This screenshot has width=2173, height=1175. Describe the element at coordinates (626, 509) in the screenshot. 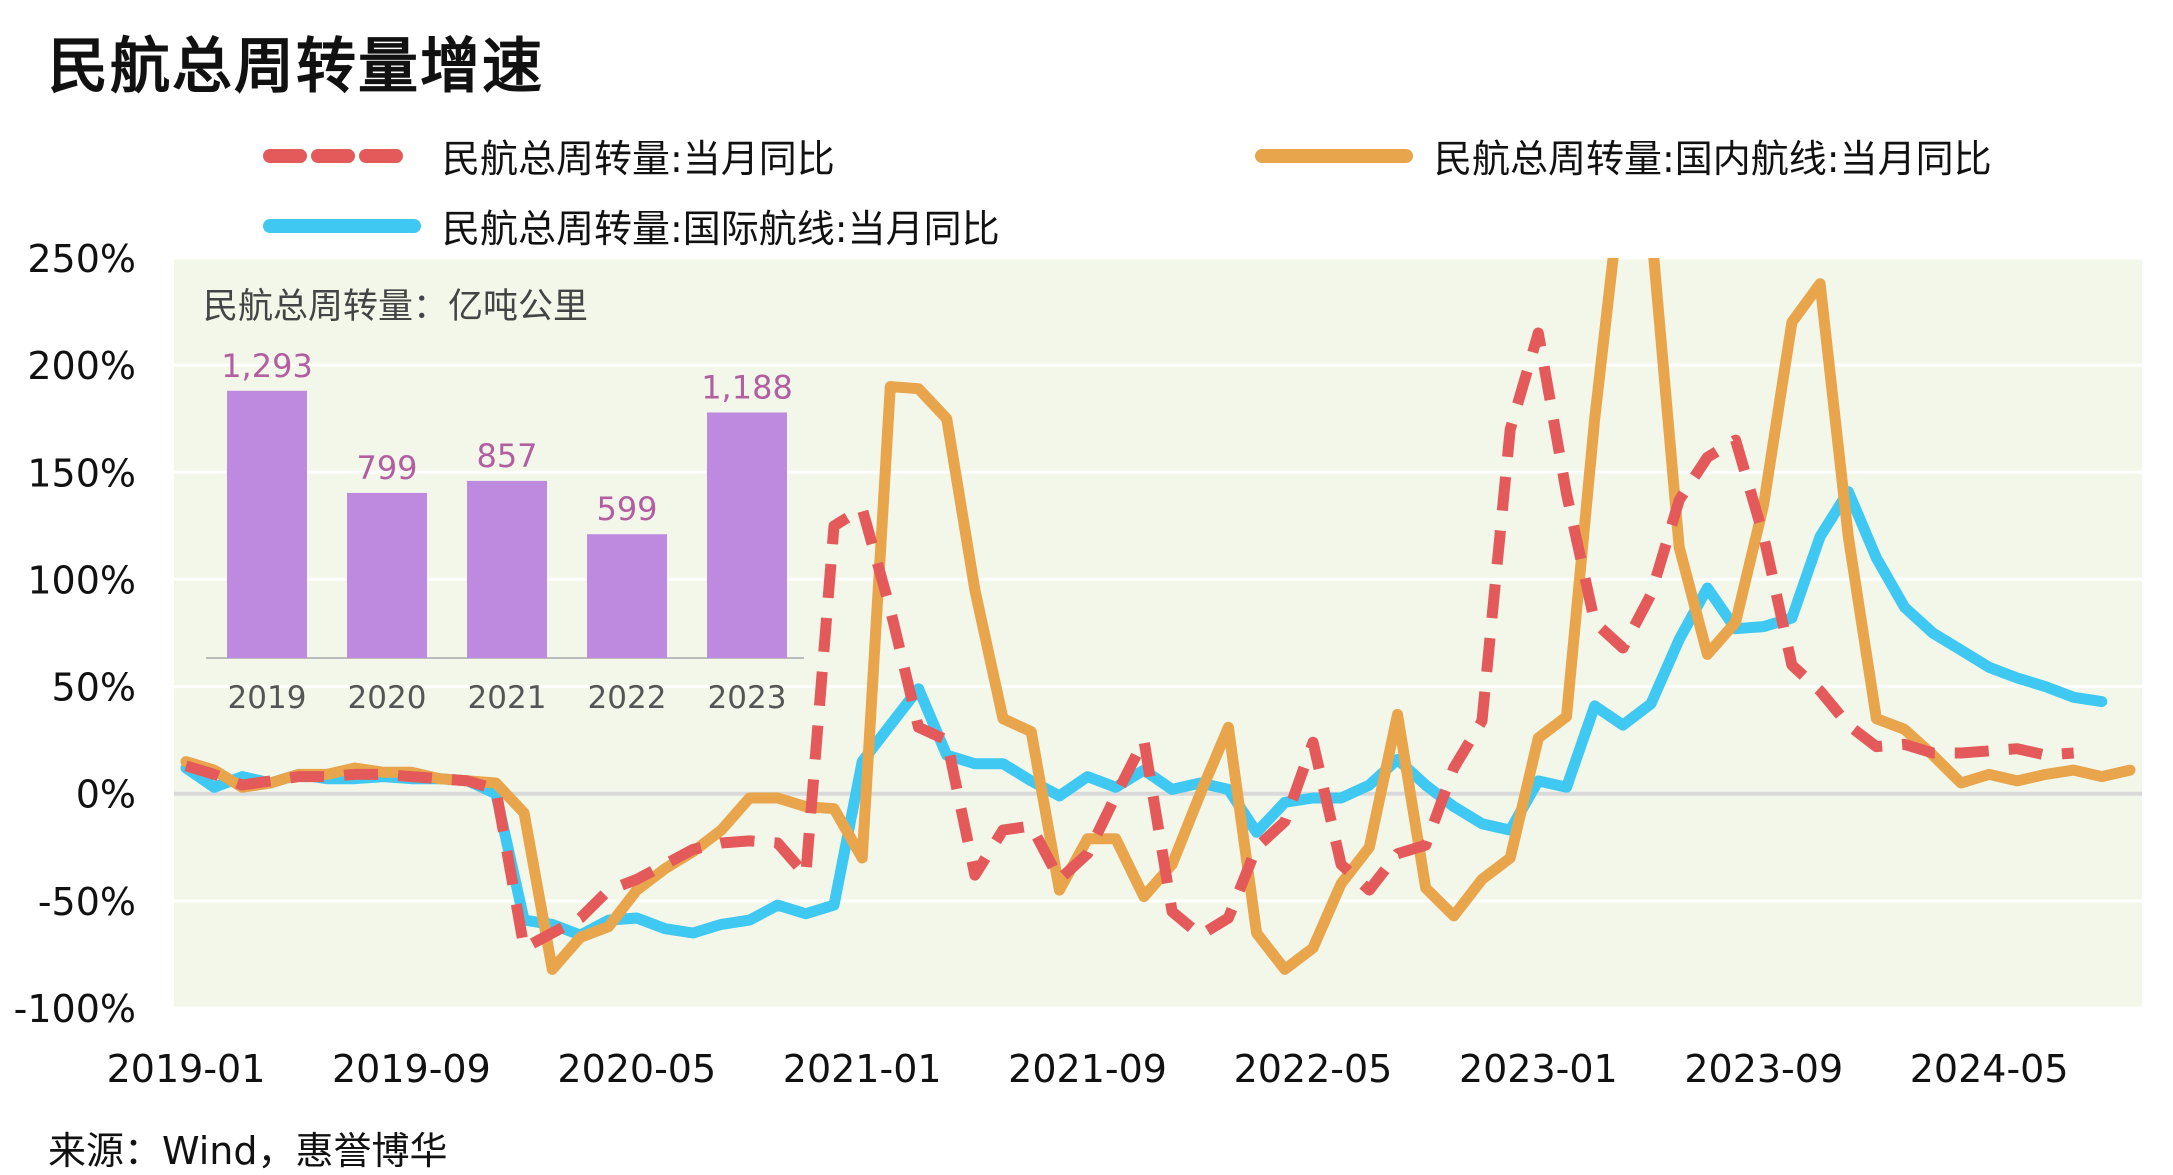

I see `inset-value-label: 599` at that location.